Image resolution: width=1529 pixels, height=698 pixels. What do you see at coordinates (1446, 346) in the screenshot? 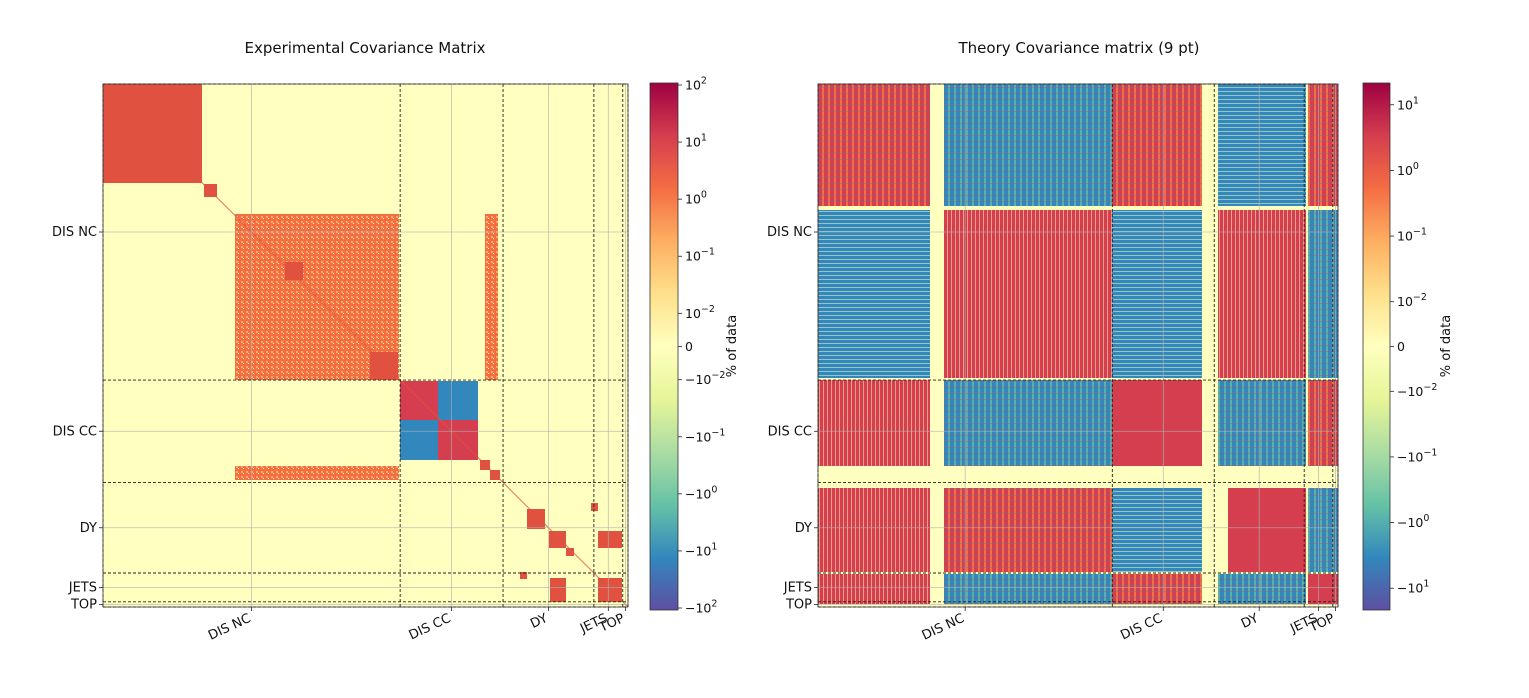
I see `theory-colorbar-label: % of data` at bounding box center [1446, 346].